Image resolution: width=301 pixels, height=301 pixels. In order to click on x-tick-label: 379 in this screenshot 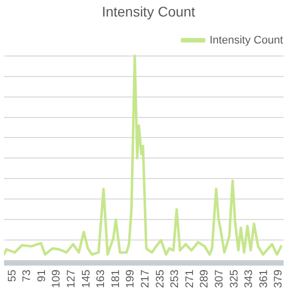, I will do `click(278, 279)`.